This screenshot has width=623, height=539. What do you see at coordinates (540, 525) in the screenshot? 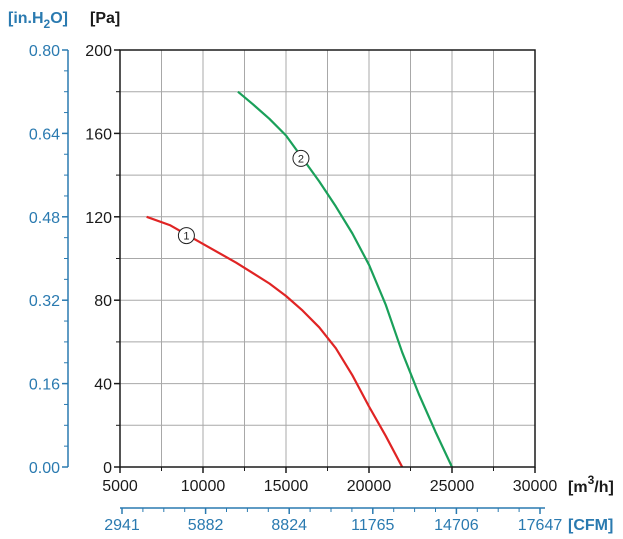
I see `x2-tick-label: 17647` at bounding box center [540, 525].